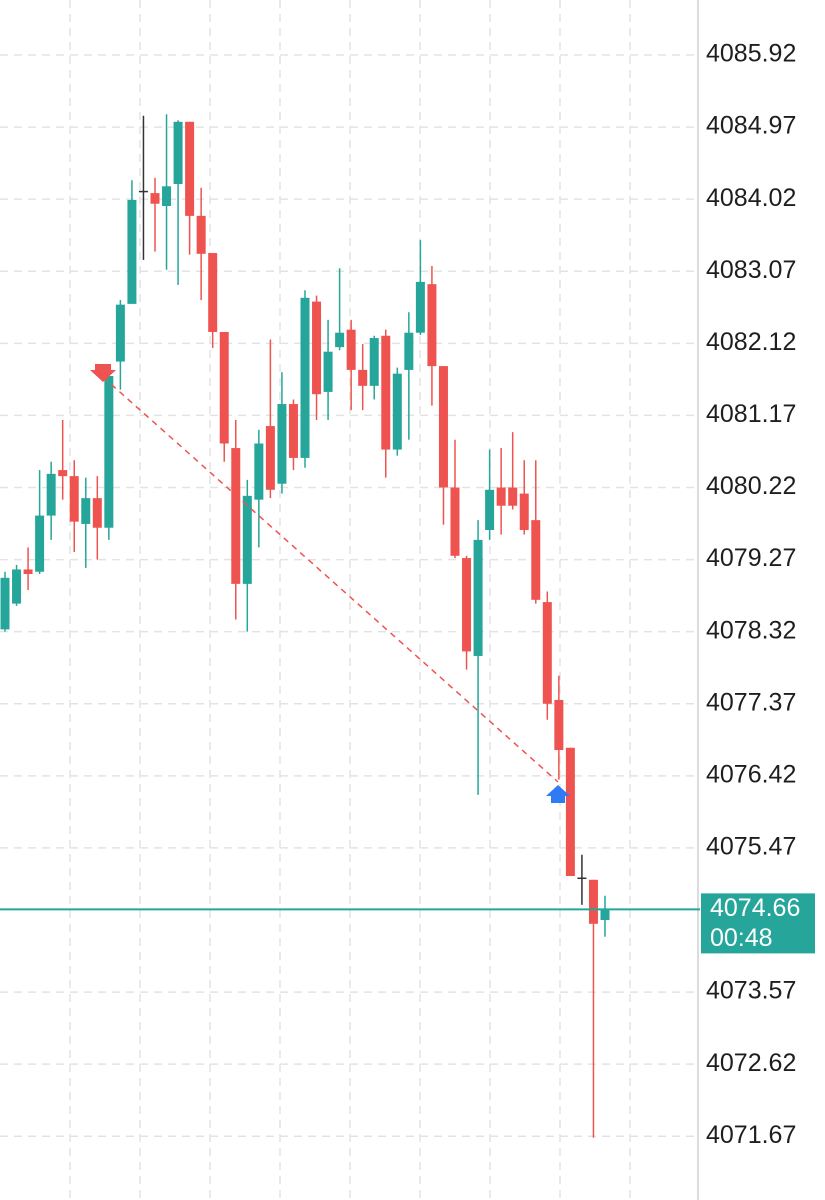 The image size is (825, 1200). What do you see at coordinates (751, 486) in the screenshot?
I see `y-tick-label: 4080.22` at bounding box center [751, 486].